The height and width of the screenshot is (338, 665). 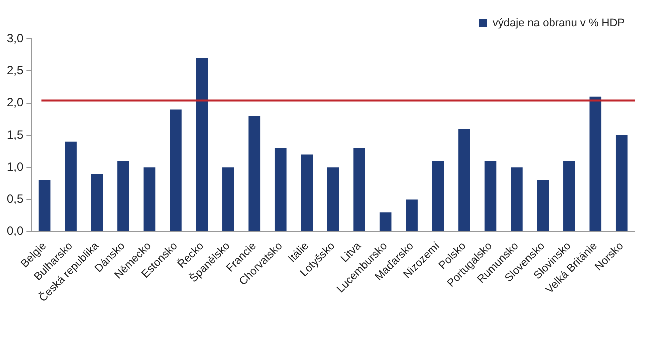 What do you see at coordinates (15, 103) in the screenshot?
I see `y-tick-label: 2,0` at bounding box center [15, 103].